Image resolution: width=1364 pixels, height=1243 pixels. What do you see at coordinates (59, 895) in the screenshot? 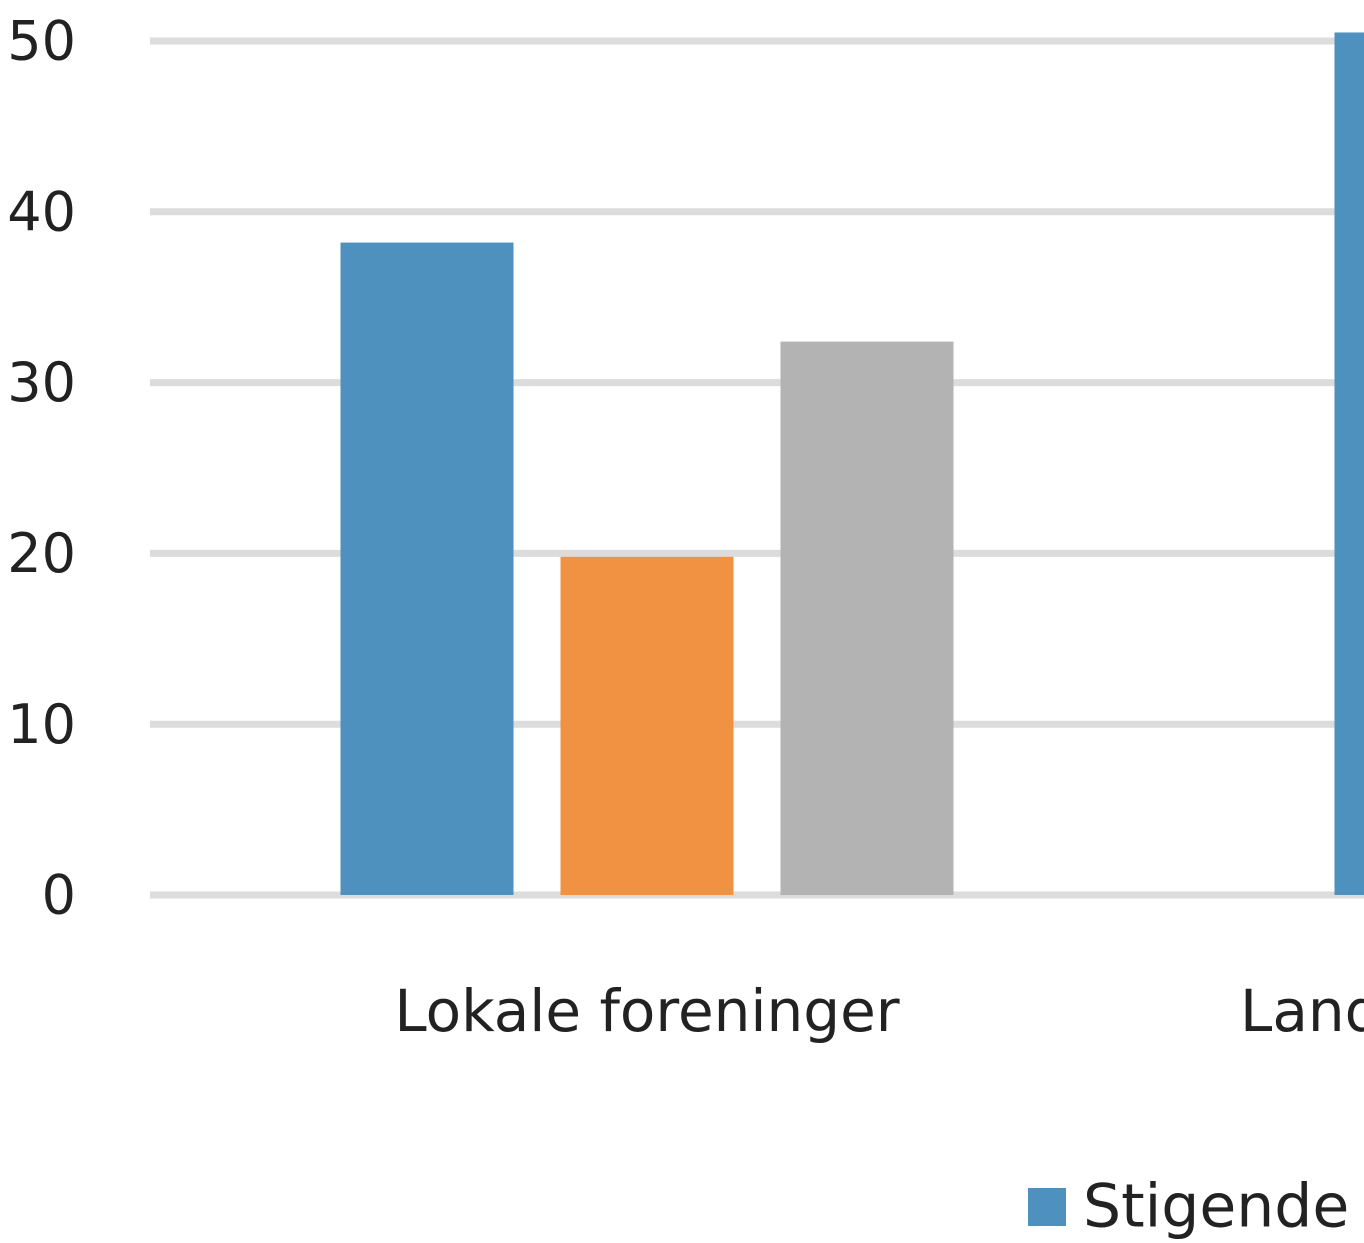
I see `y-tick-label: 0` at bounding box center [59, 895].